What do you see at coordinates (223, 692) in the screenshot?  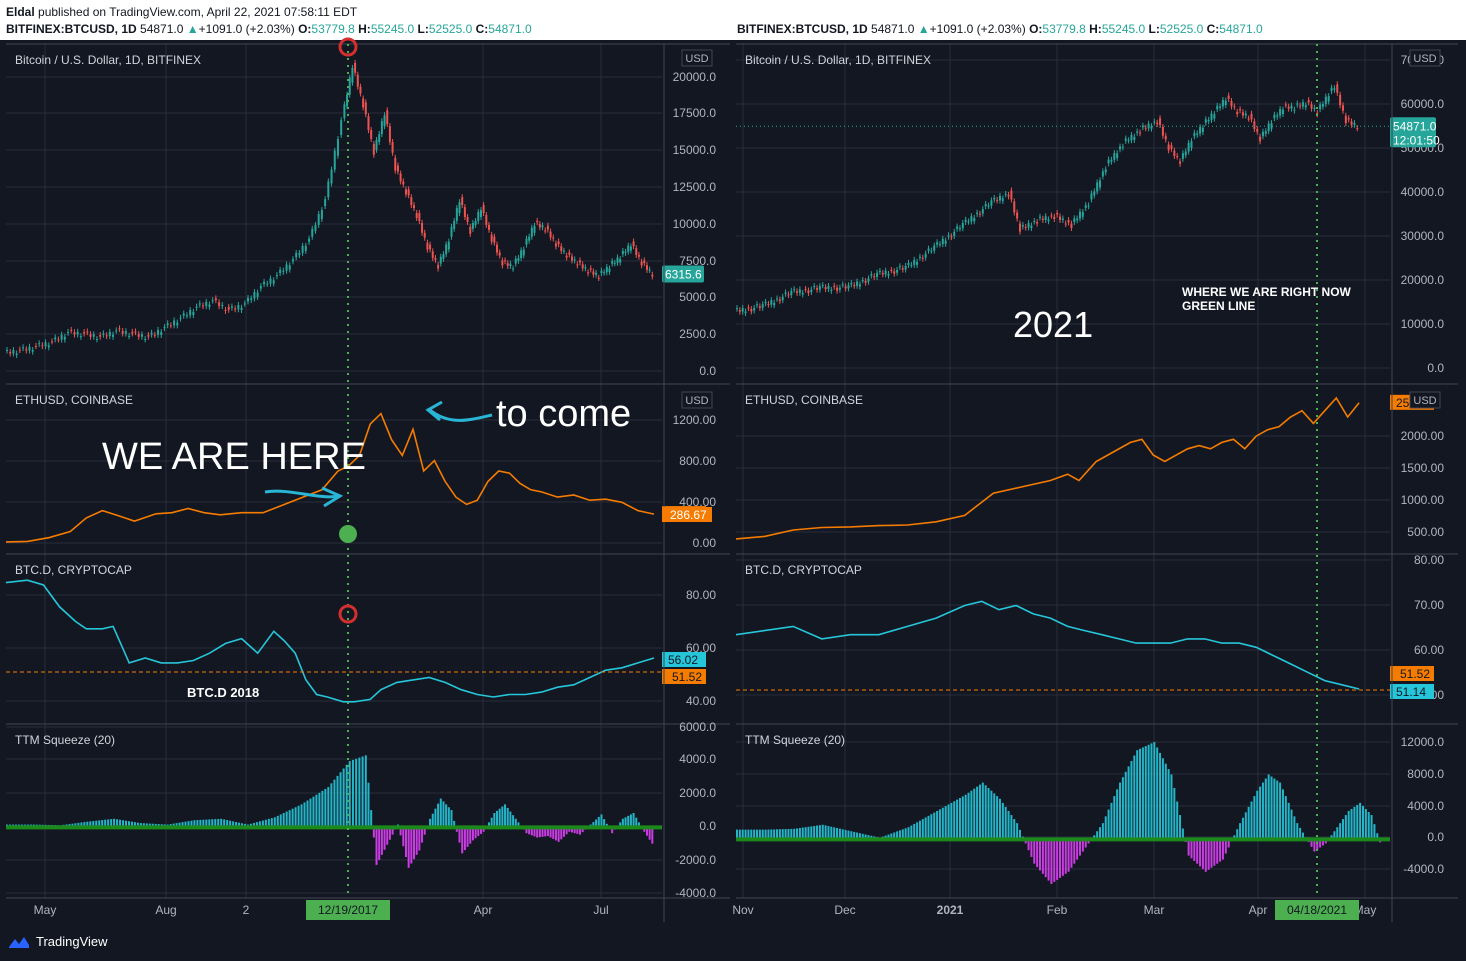 I see `btcd-annotation: BTC.D 2018` at bounding box center [223, 692].